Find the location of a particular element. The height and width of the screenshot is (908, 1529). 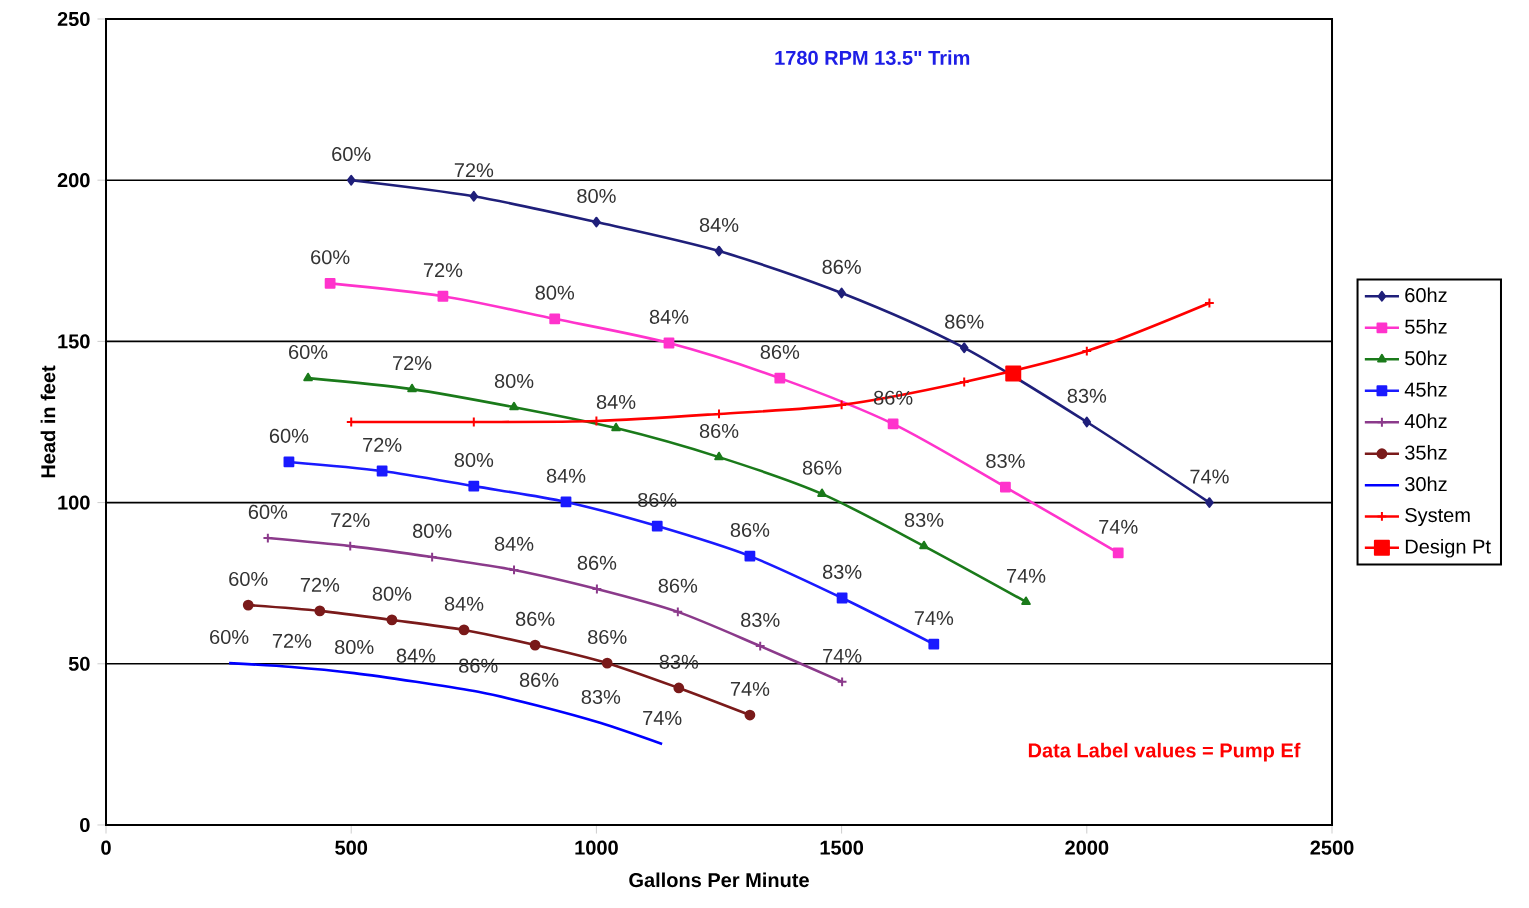

y-tick-label: 0 is located at coordinates (85, 825).